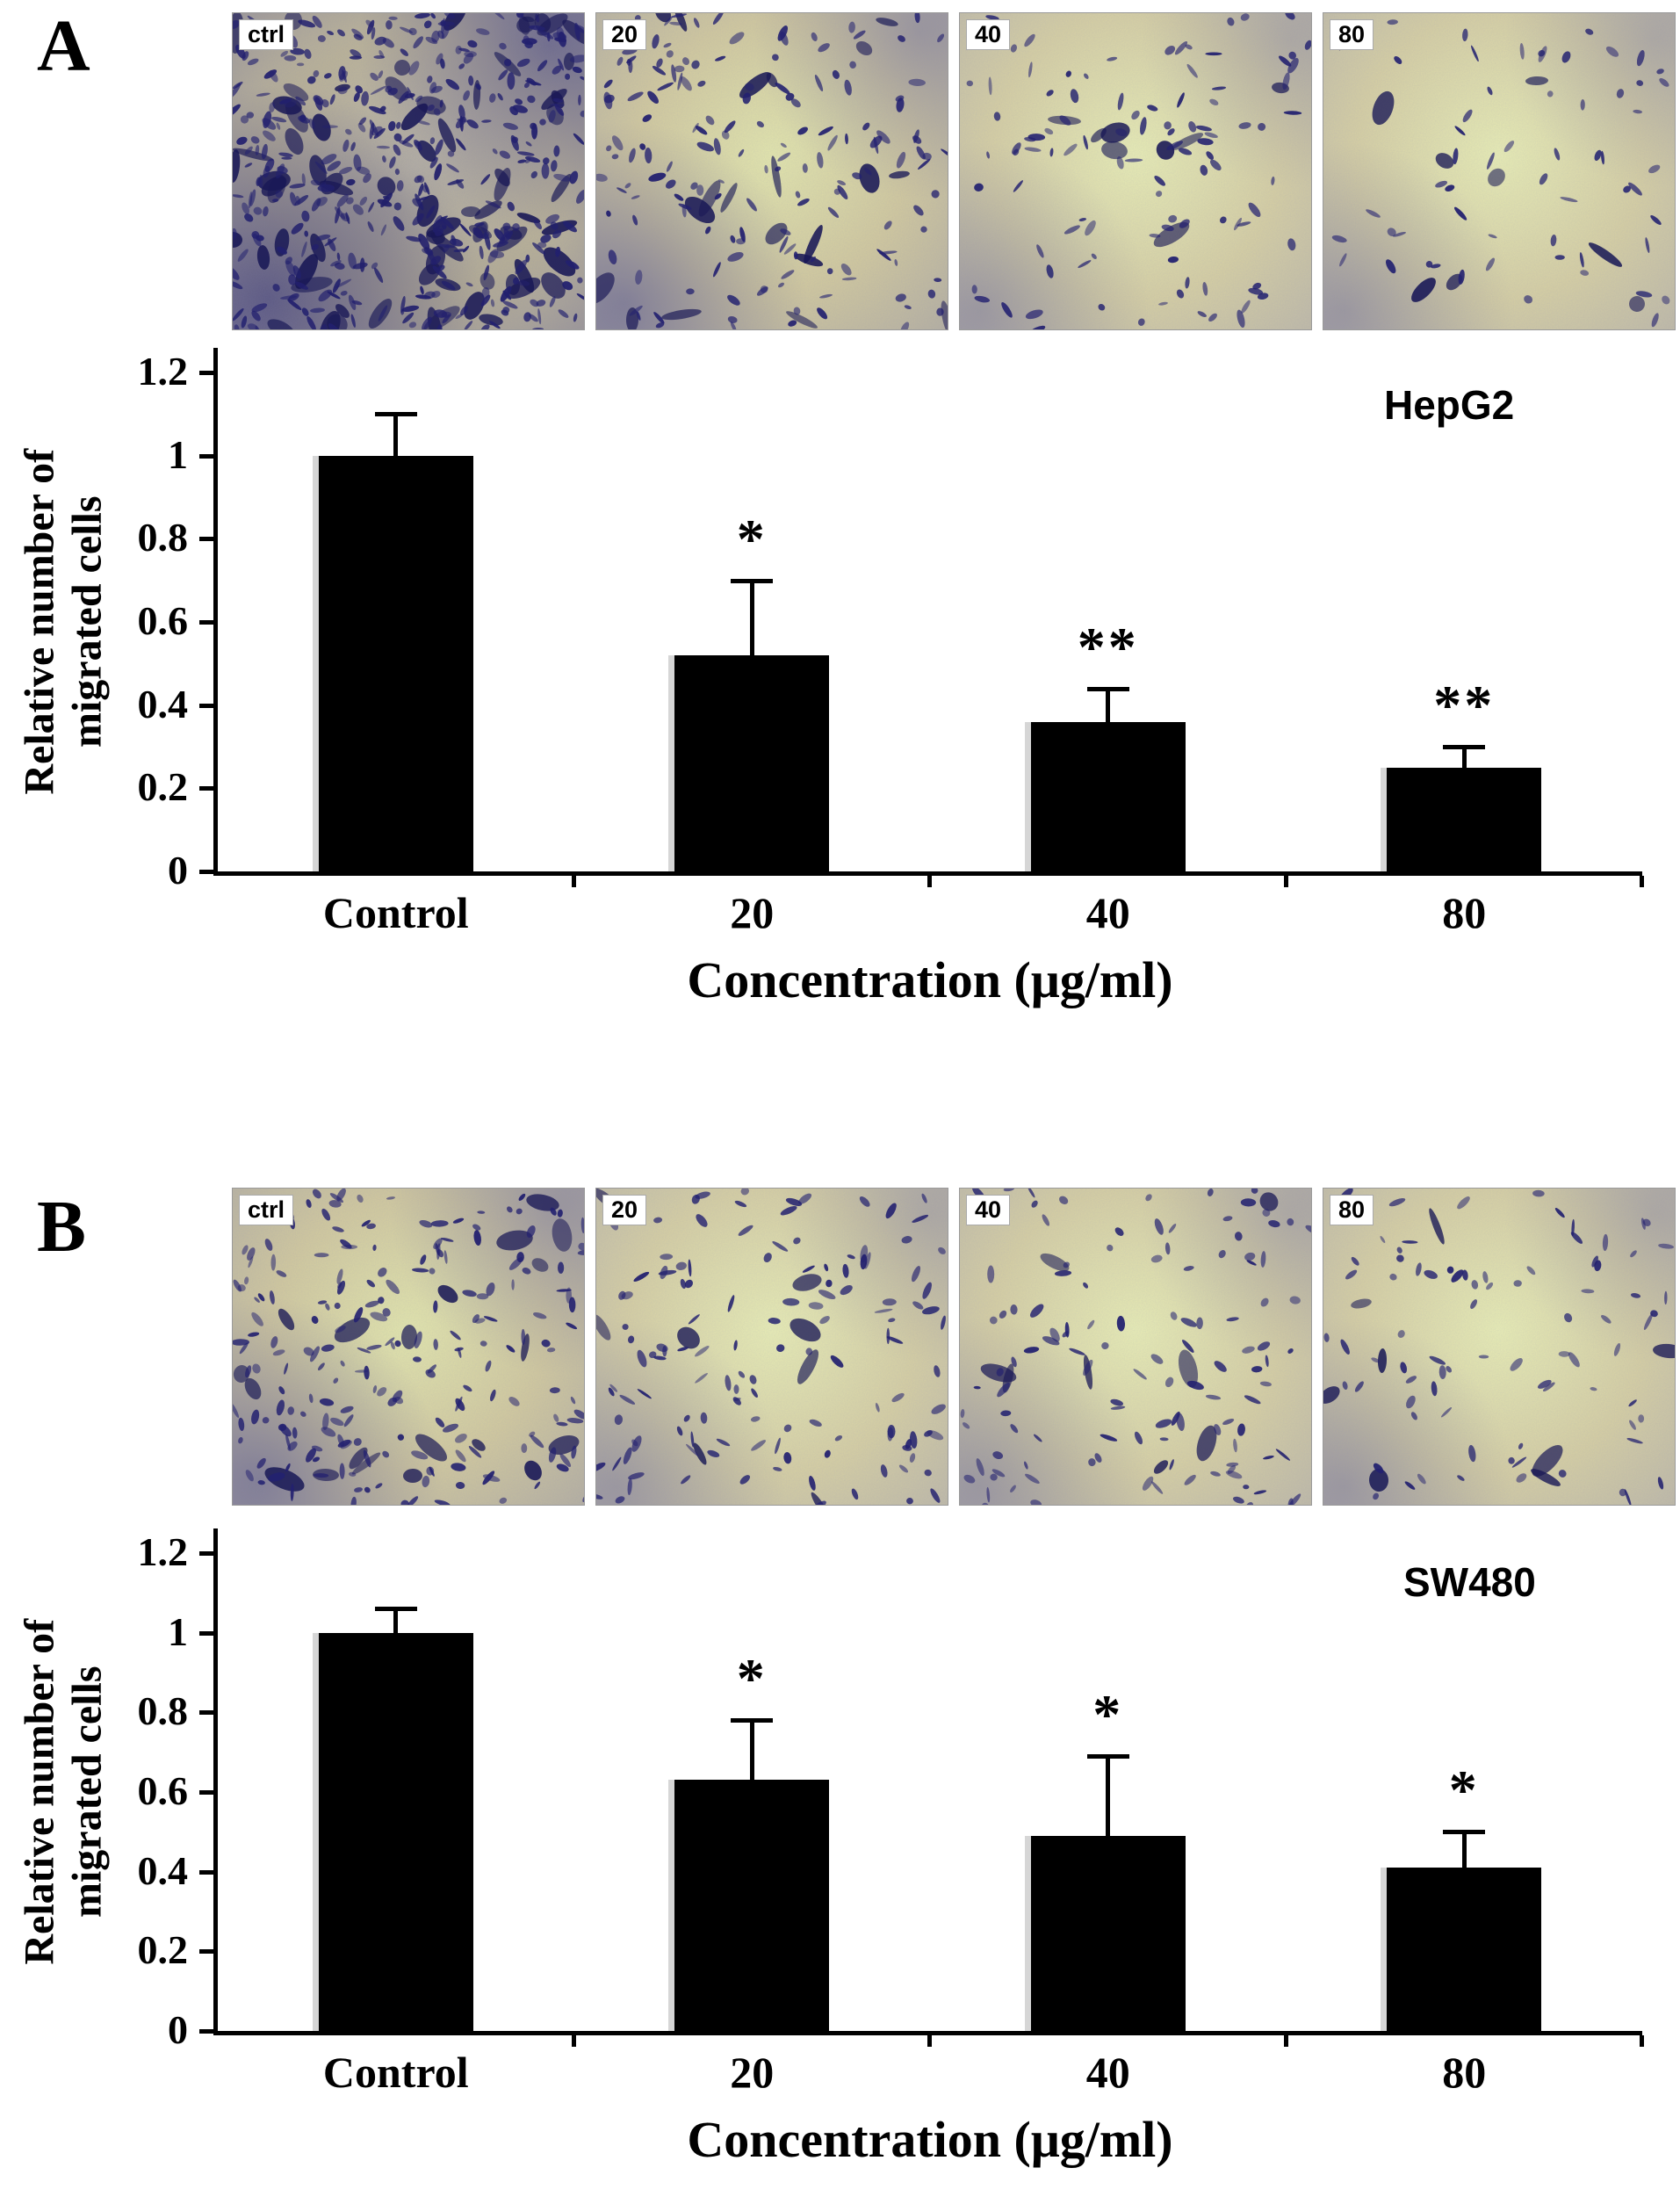 The image size is (1680, 2204). Describe the element at coordinates (62, 1227) in the screenshot. I see `panel-b-letter: B` at that location.